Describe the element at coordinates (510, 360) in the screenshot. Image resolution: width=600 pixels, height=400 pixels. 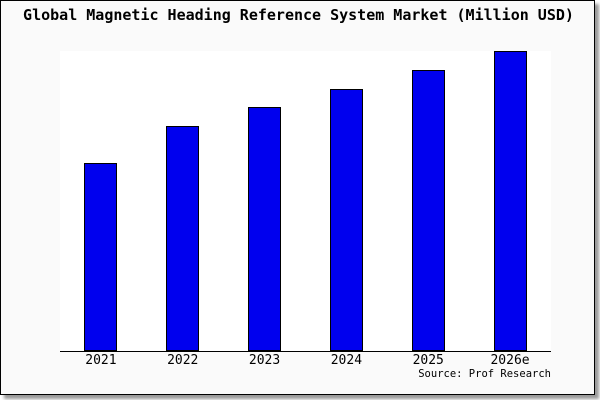
I see `x-tick-label-2026e: 2026e` at that location.